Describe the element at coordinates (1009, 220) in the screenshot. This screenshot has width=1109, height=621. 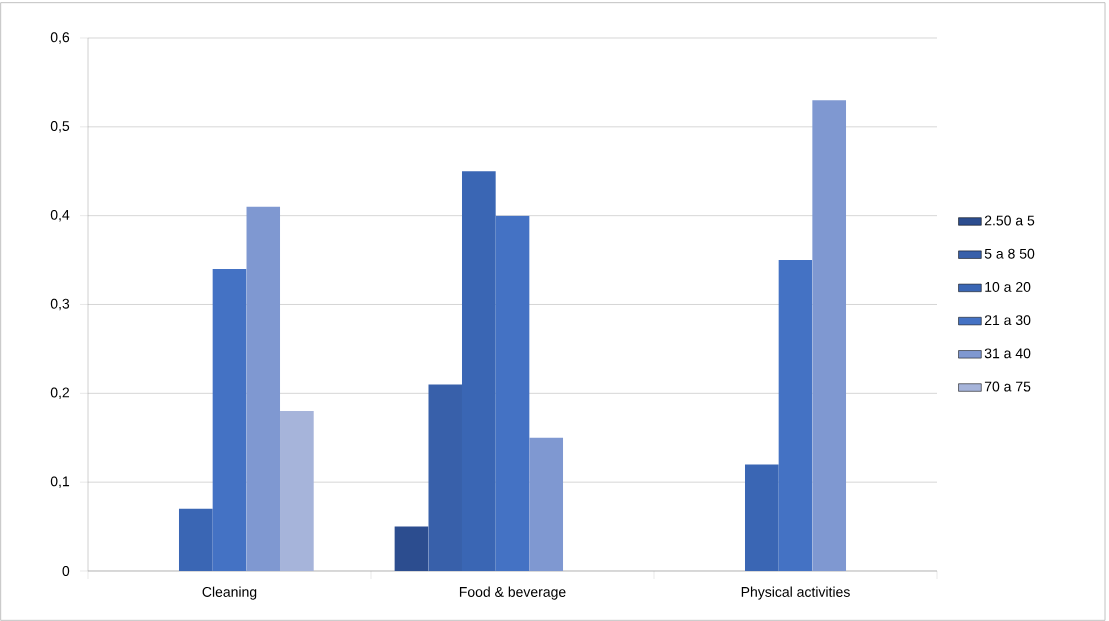
I see `legend-label: 2.50 a 5` at that location.